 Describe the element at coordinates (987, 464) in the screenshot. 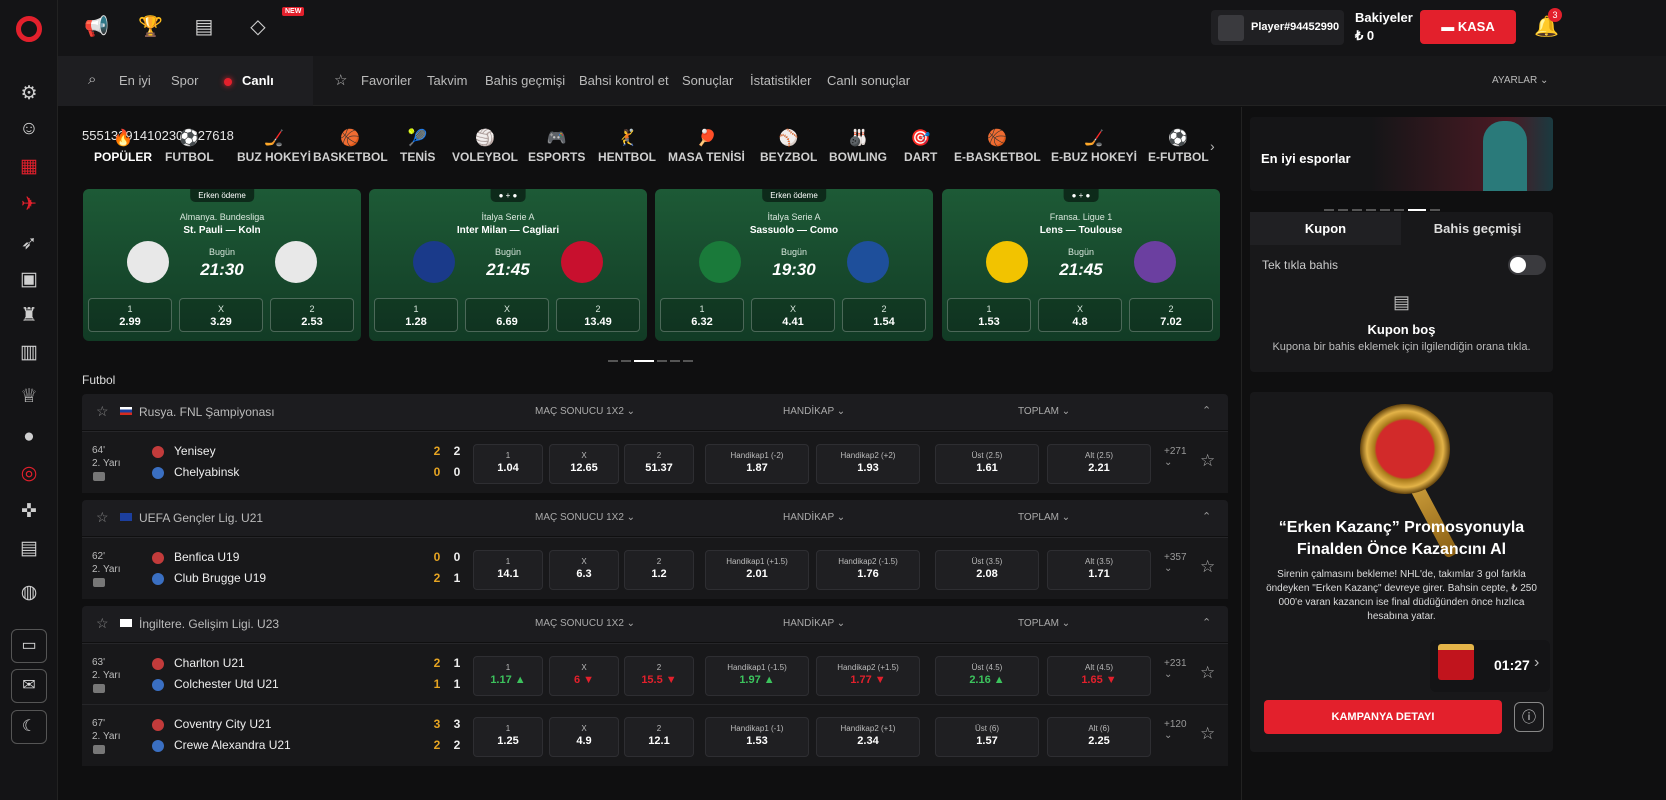

I see `odd-button: Üst (2.5) 1.61` at that location.